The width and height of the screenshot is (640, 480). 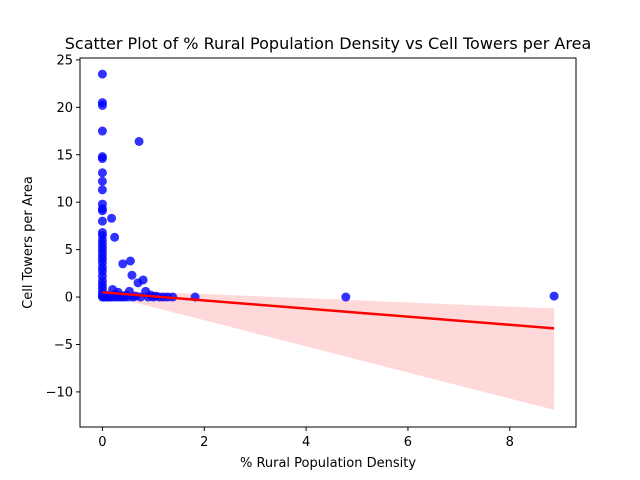 What do you see at coordinates (510, 442) in the screenshot?
I see `x-tick-label: 8` at bounding box center [510, 442].